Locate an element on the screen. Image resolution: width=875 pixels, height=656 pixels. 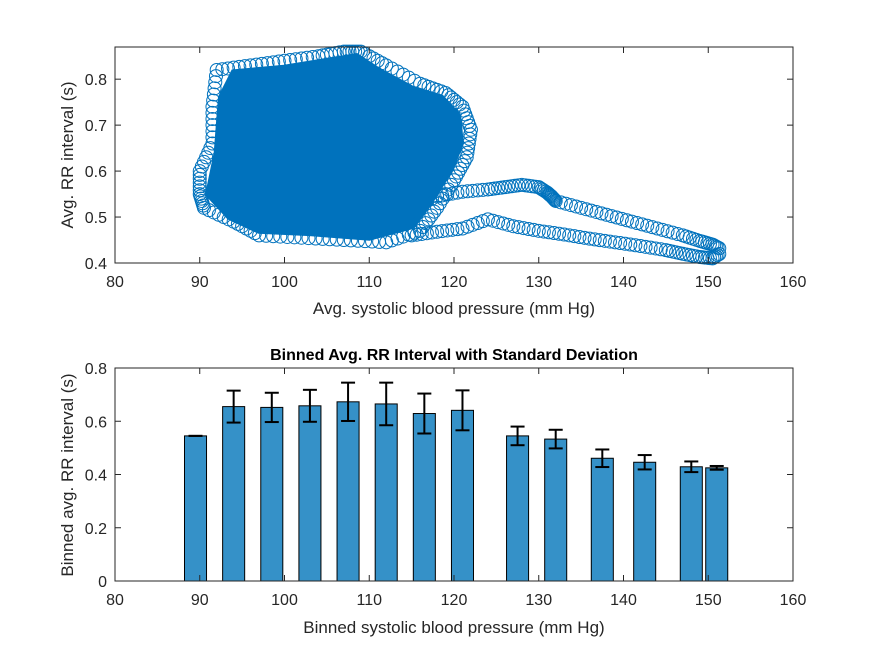
scatter-x-tick-label: 140 is located at coordinates (623, 282).